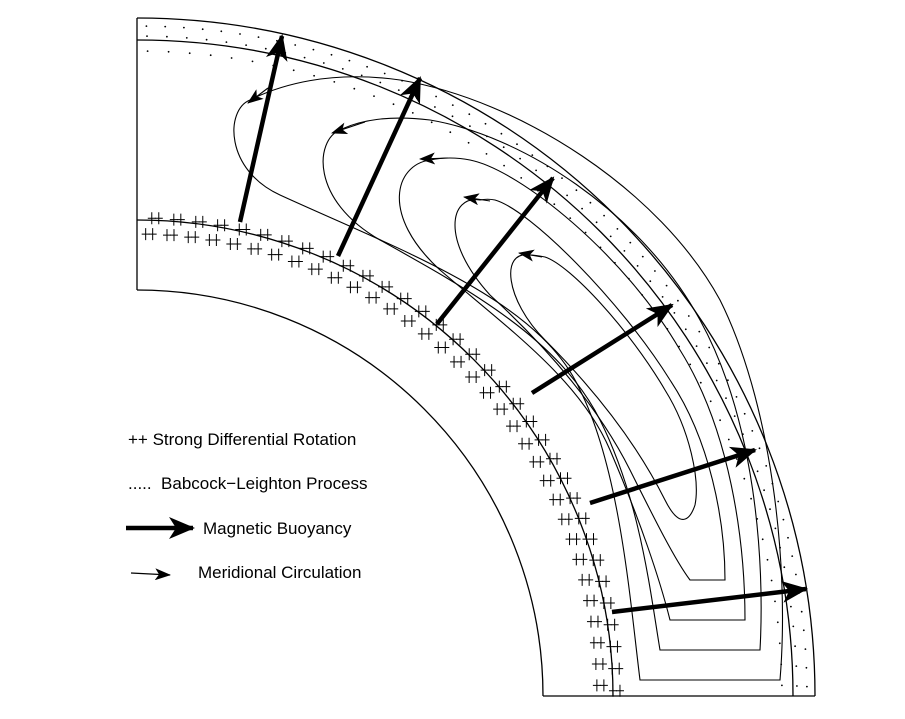 This screenshot has height=719, width=905. Describe the element at coordinates (279, 572) in the screenshot. I see `legend-meridional-circulation: Meridional Circulation` at that location.